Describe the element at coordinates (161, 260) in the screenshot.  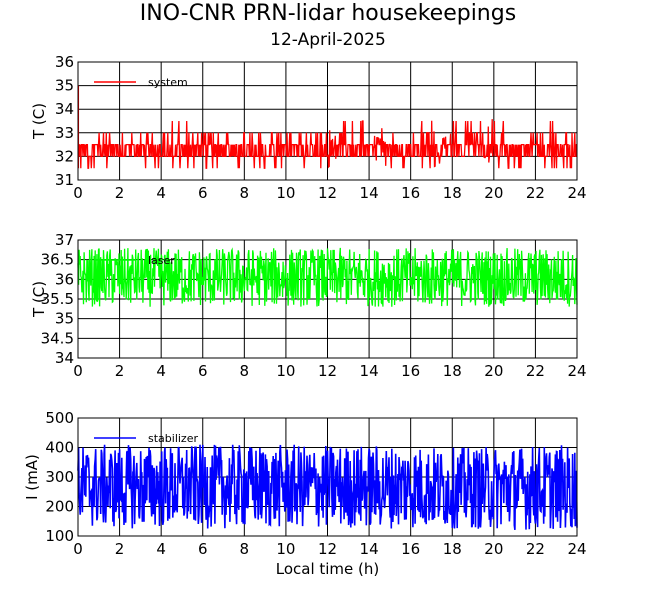
I see `legend-label: laser` at that location.